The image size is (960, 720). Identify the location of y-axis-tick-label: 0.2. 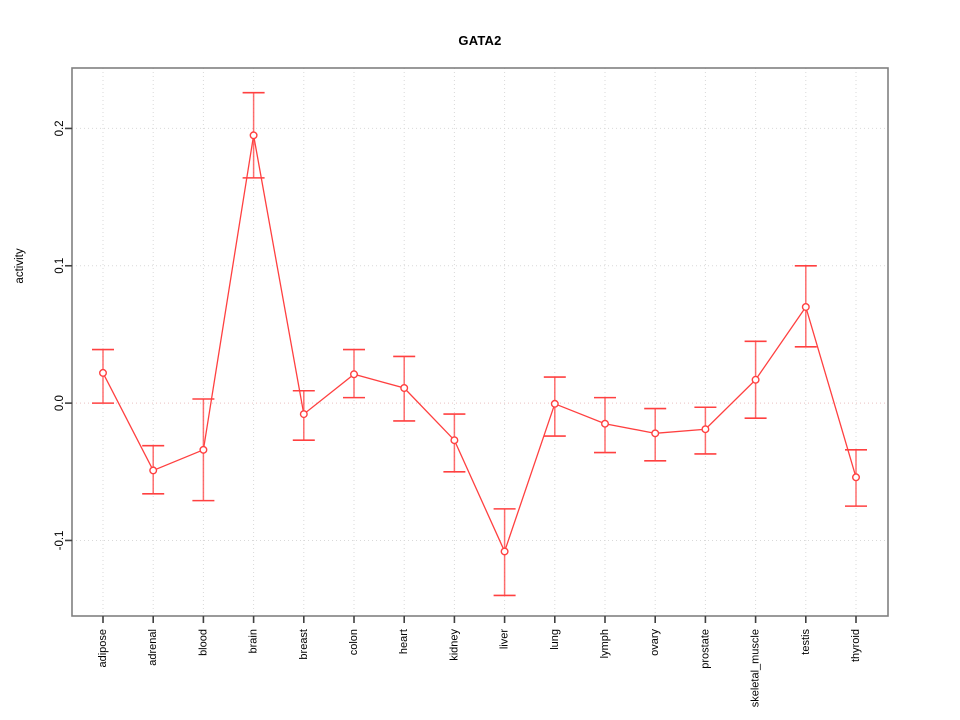
(60, 128).